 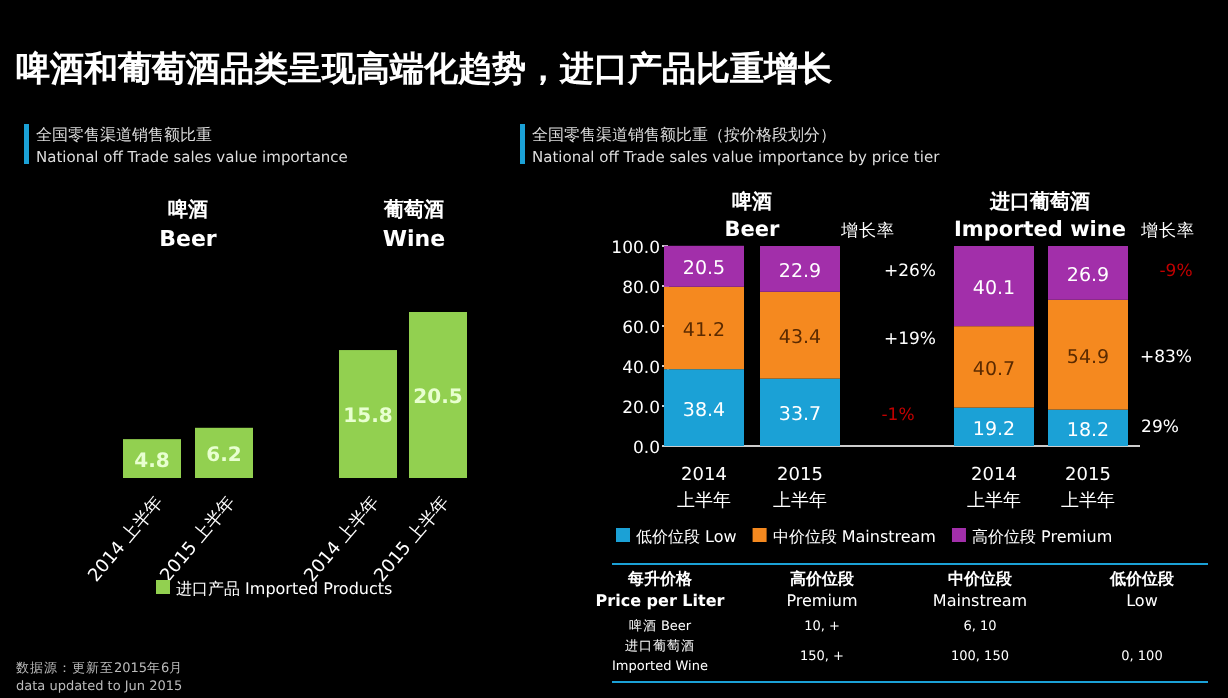 I want to click on data-label: 15.8, so click(x=368, y=417).